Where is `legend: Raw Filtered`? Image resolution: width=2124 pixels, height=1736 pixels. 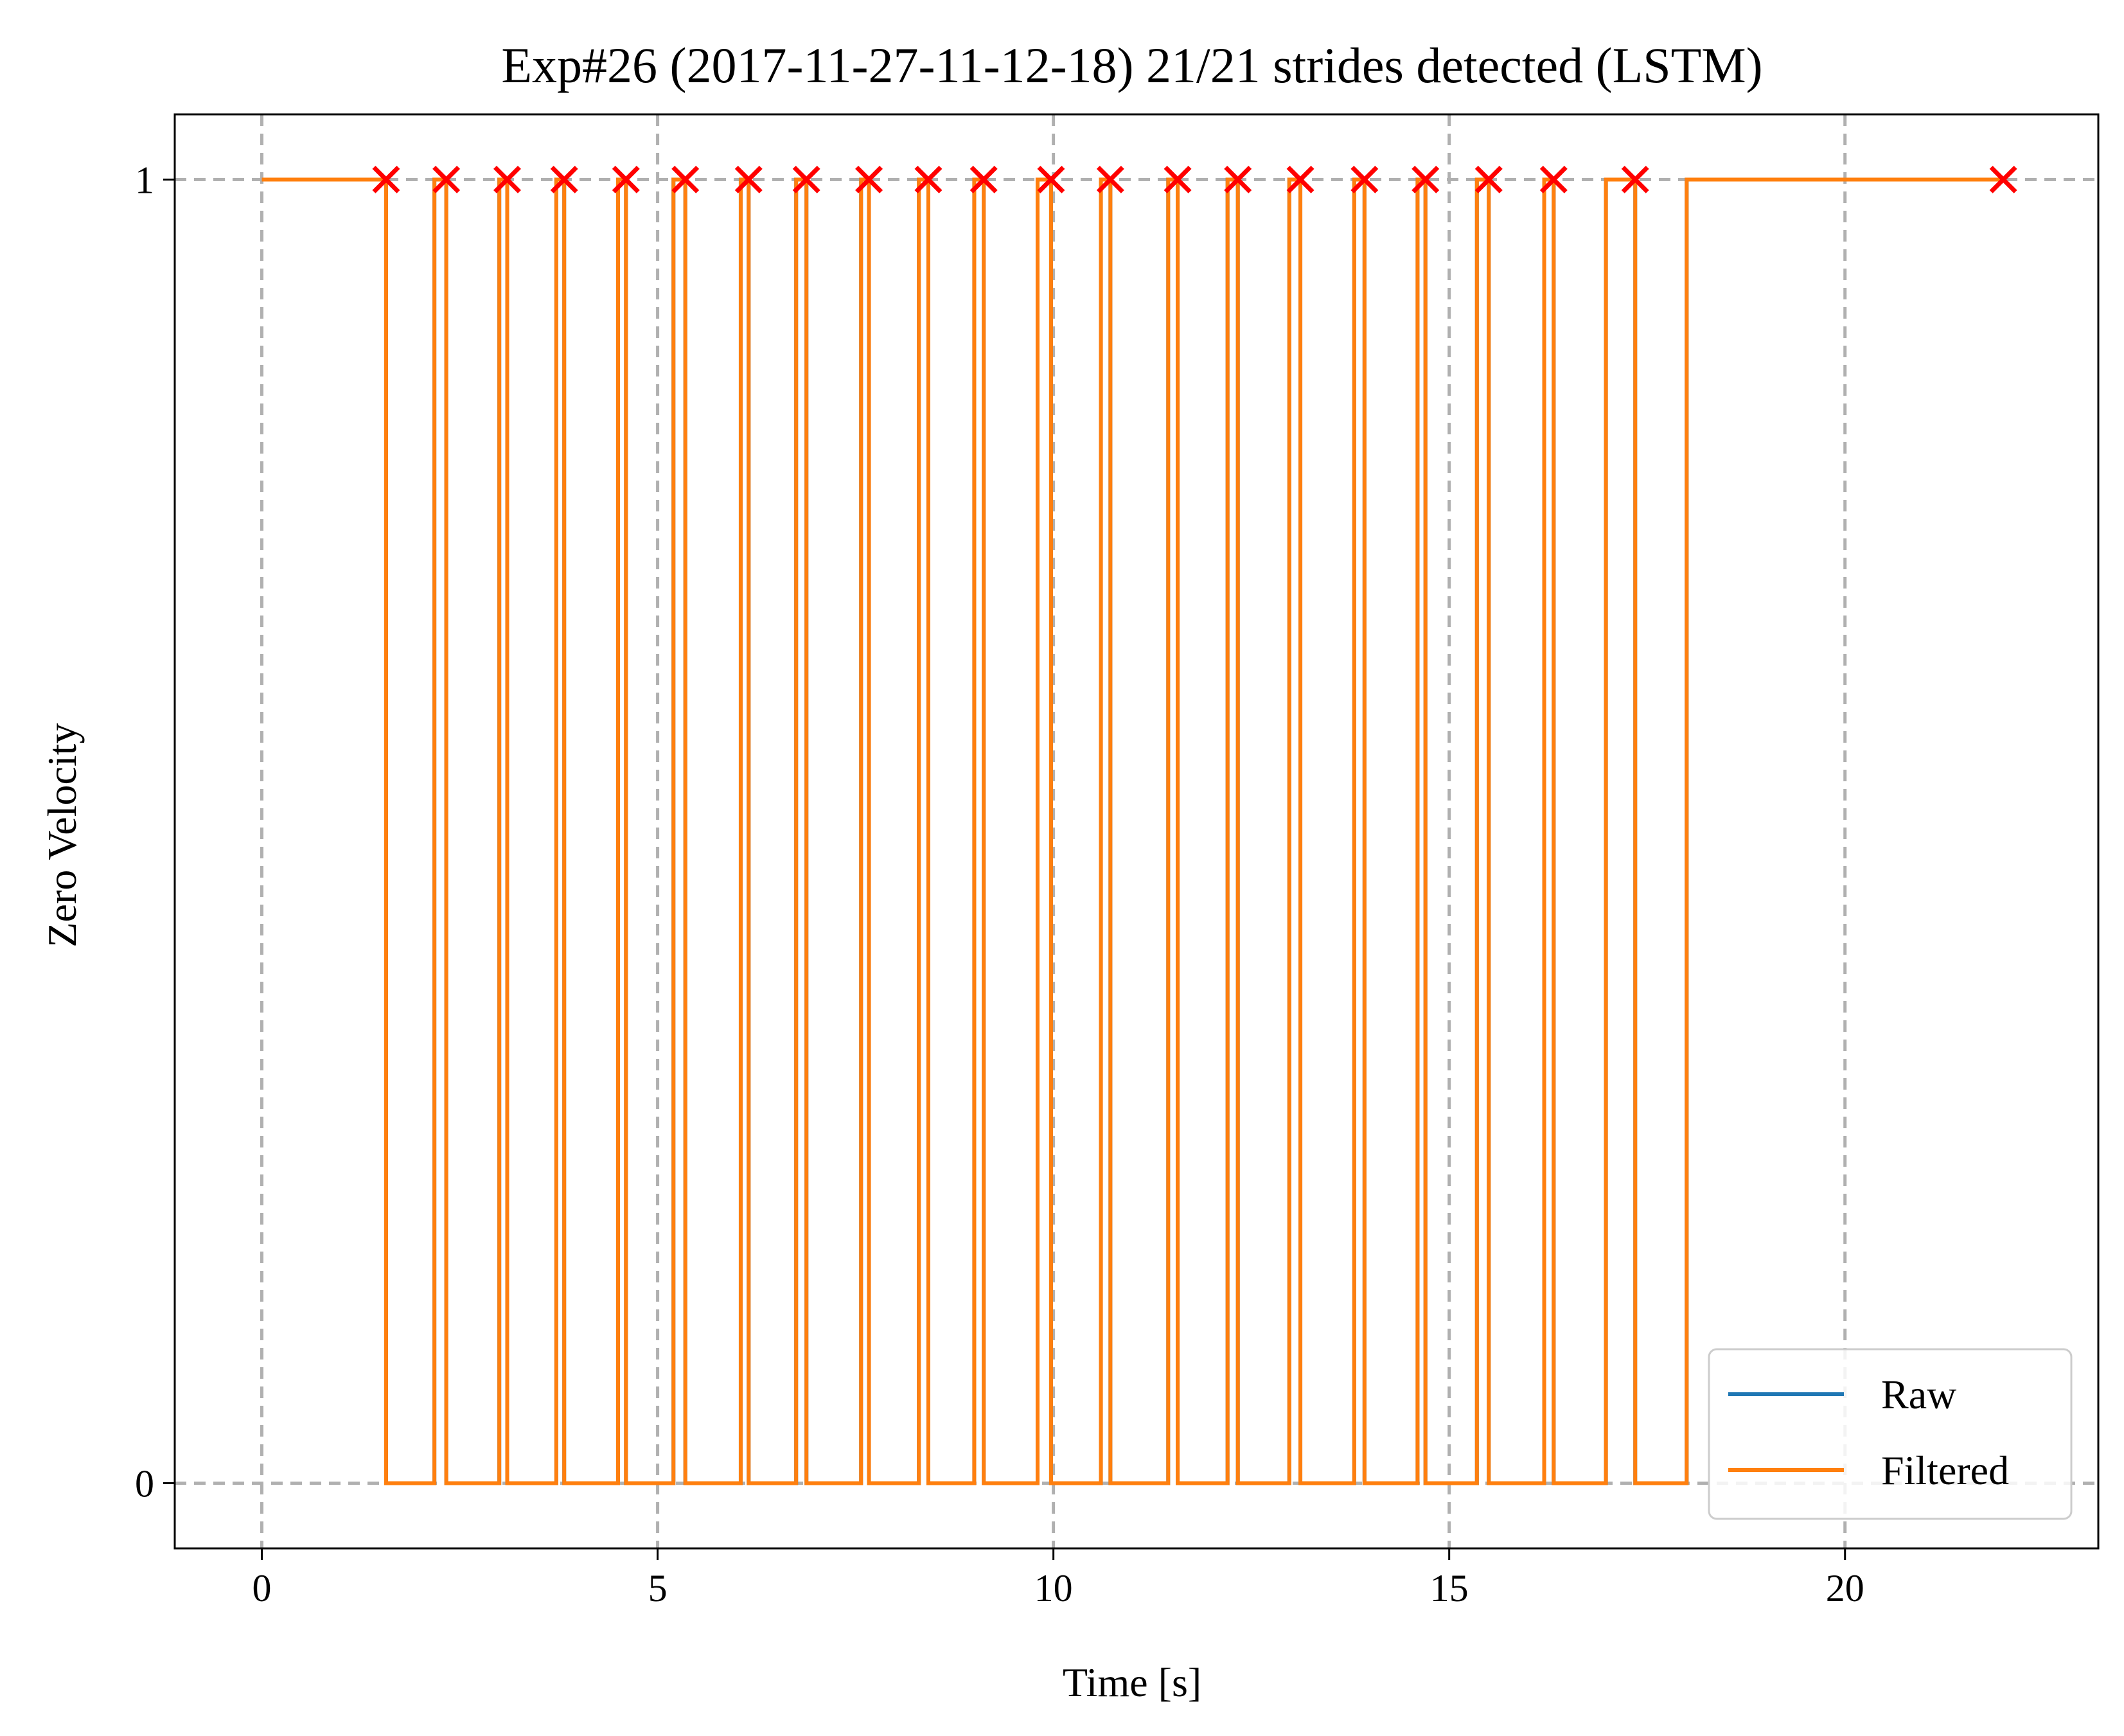 legend: Raw Filtered is located at coordinates (1890, 1434).